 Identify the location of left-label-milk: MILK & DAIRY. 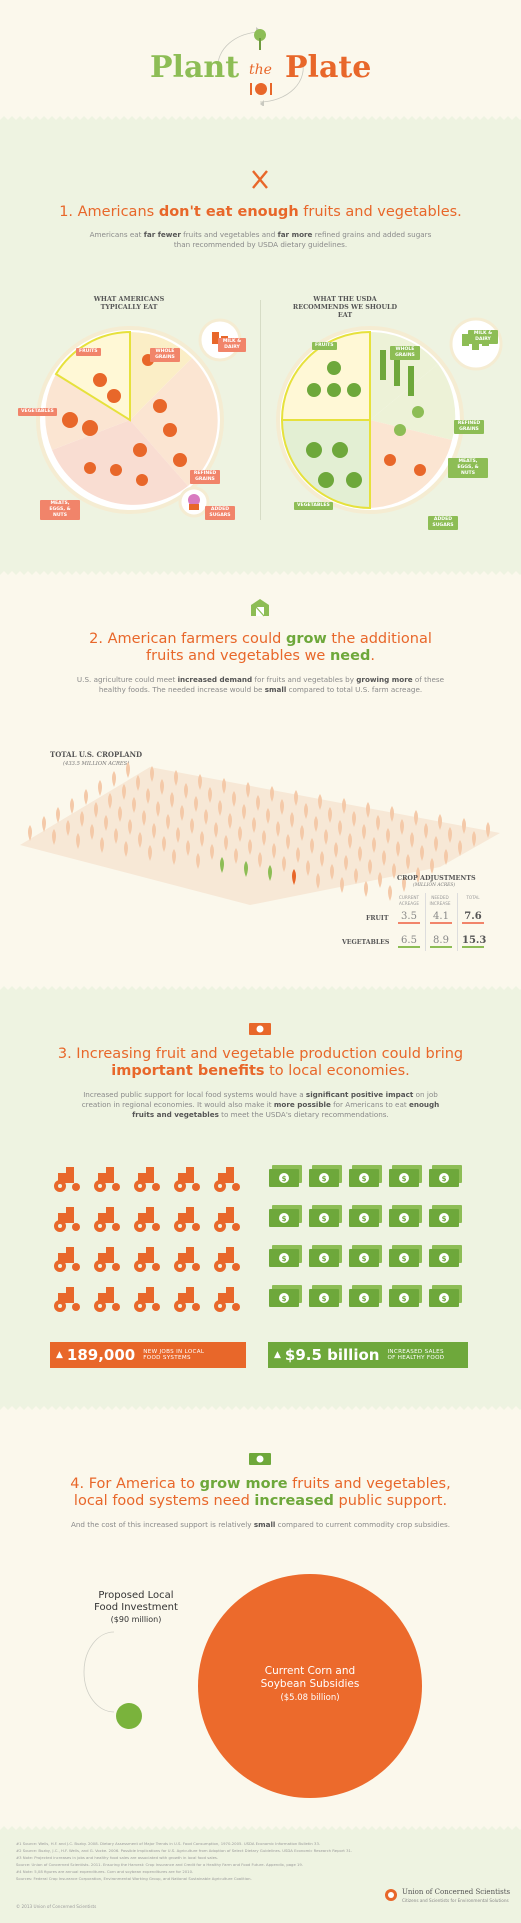
(232, 345).